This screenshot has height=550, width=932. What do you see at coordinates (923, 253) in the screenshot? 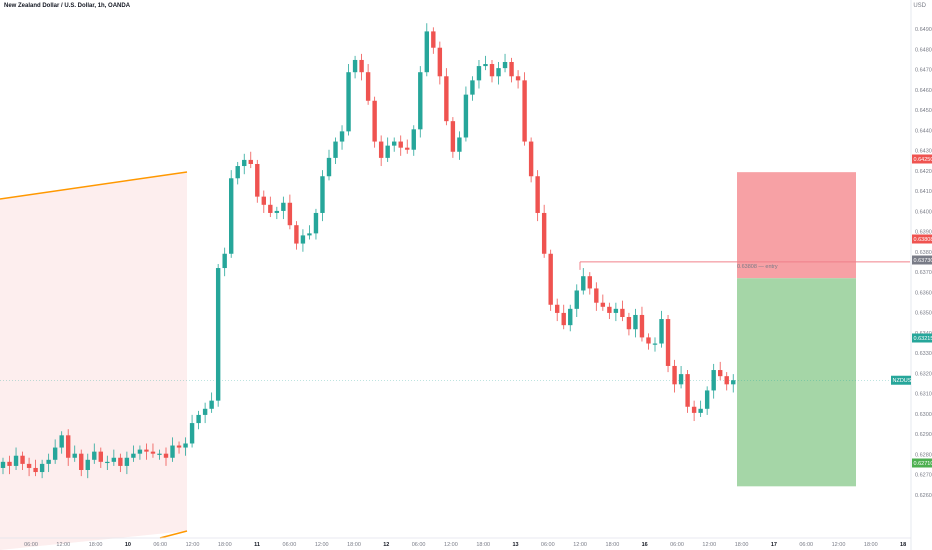
I see `y-tick-label: 0.63800` at bounding box center [923, 253].